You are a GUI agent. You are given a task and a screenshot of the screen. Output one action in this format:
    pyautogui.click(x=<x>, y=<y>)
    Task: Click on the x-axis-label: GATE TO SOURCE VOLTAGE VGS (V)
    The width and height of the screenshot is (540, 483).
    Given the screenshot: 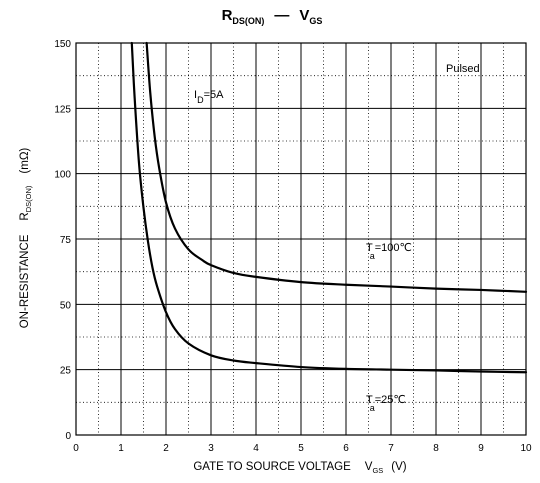 What is the action you would take?
    pyautogui.click(x=299, y=468)
    